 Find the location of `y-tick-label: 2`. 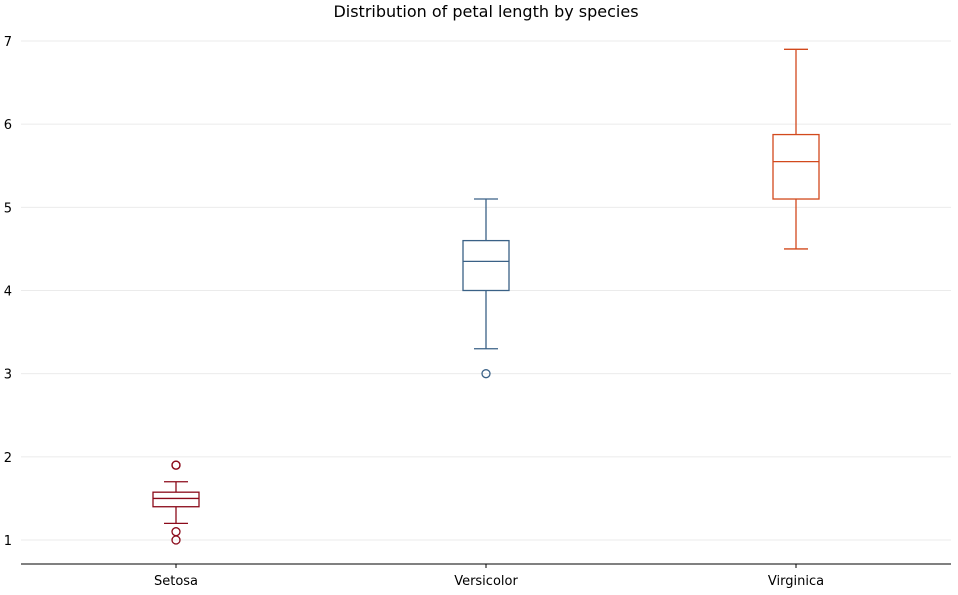

y-tick-label: 2 is located at coordinates (8, 458).